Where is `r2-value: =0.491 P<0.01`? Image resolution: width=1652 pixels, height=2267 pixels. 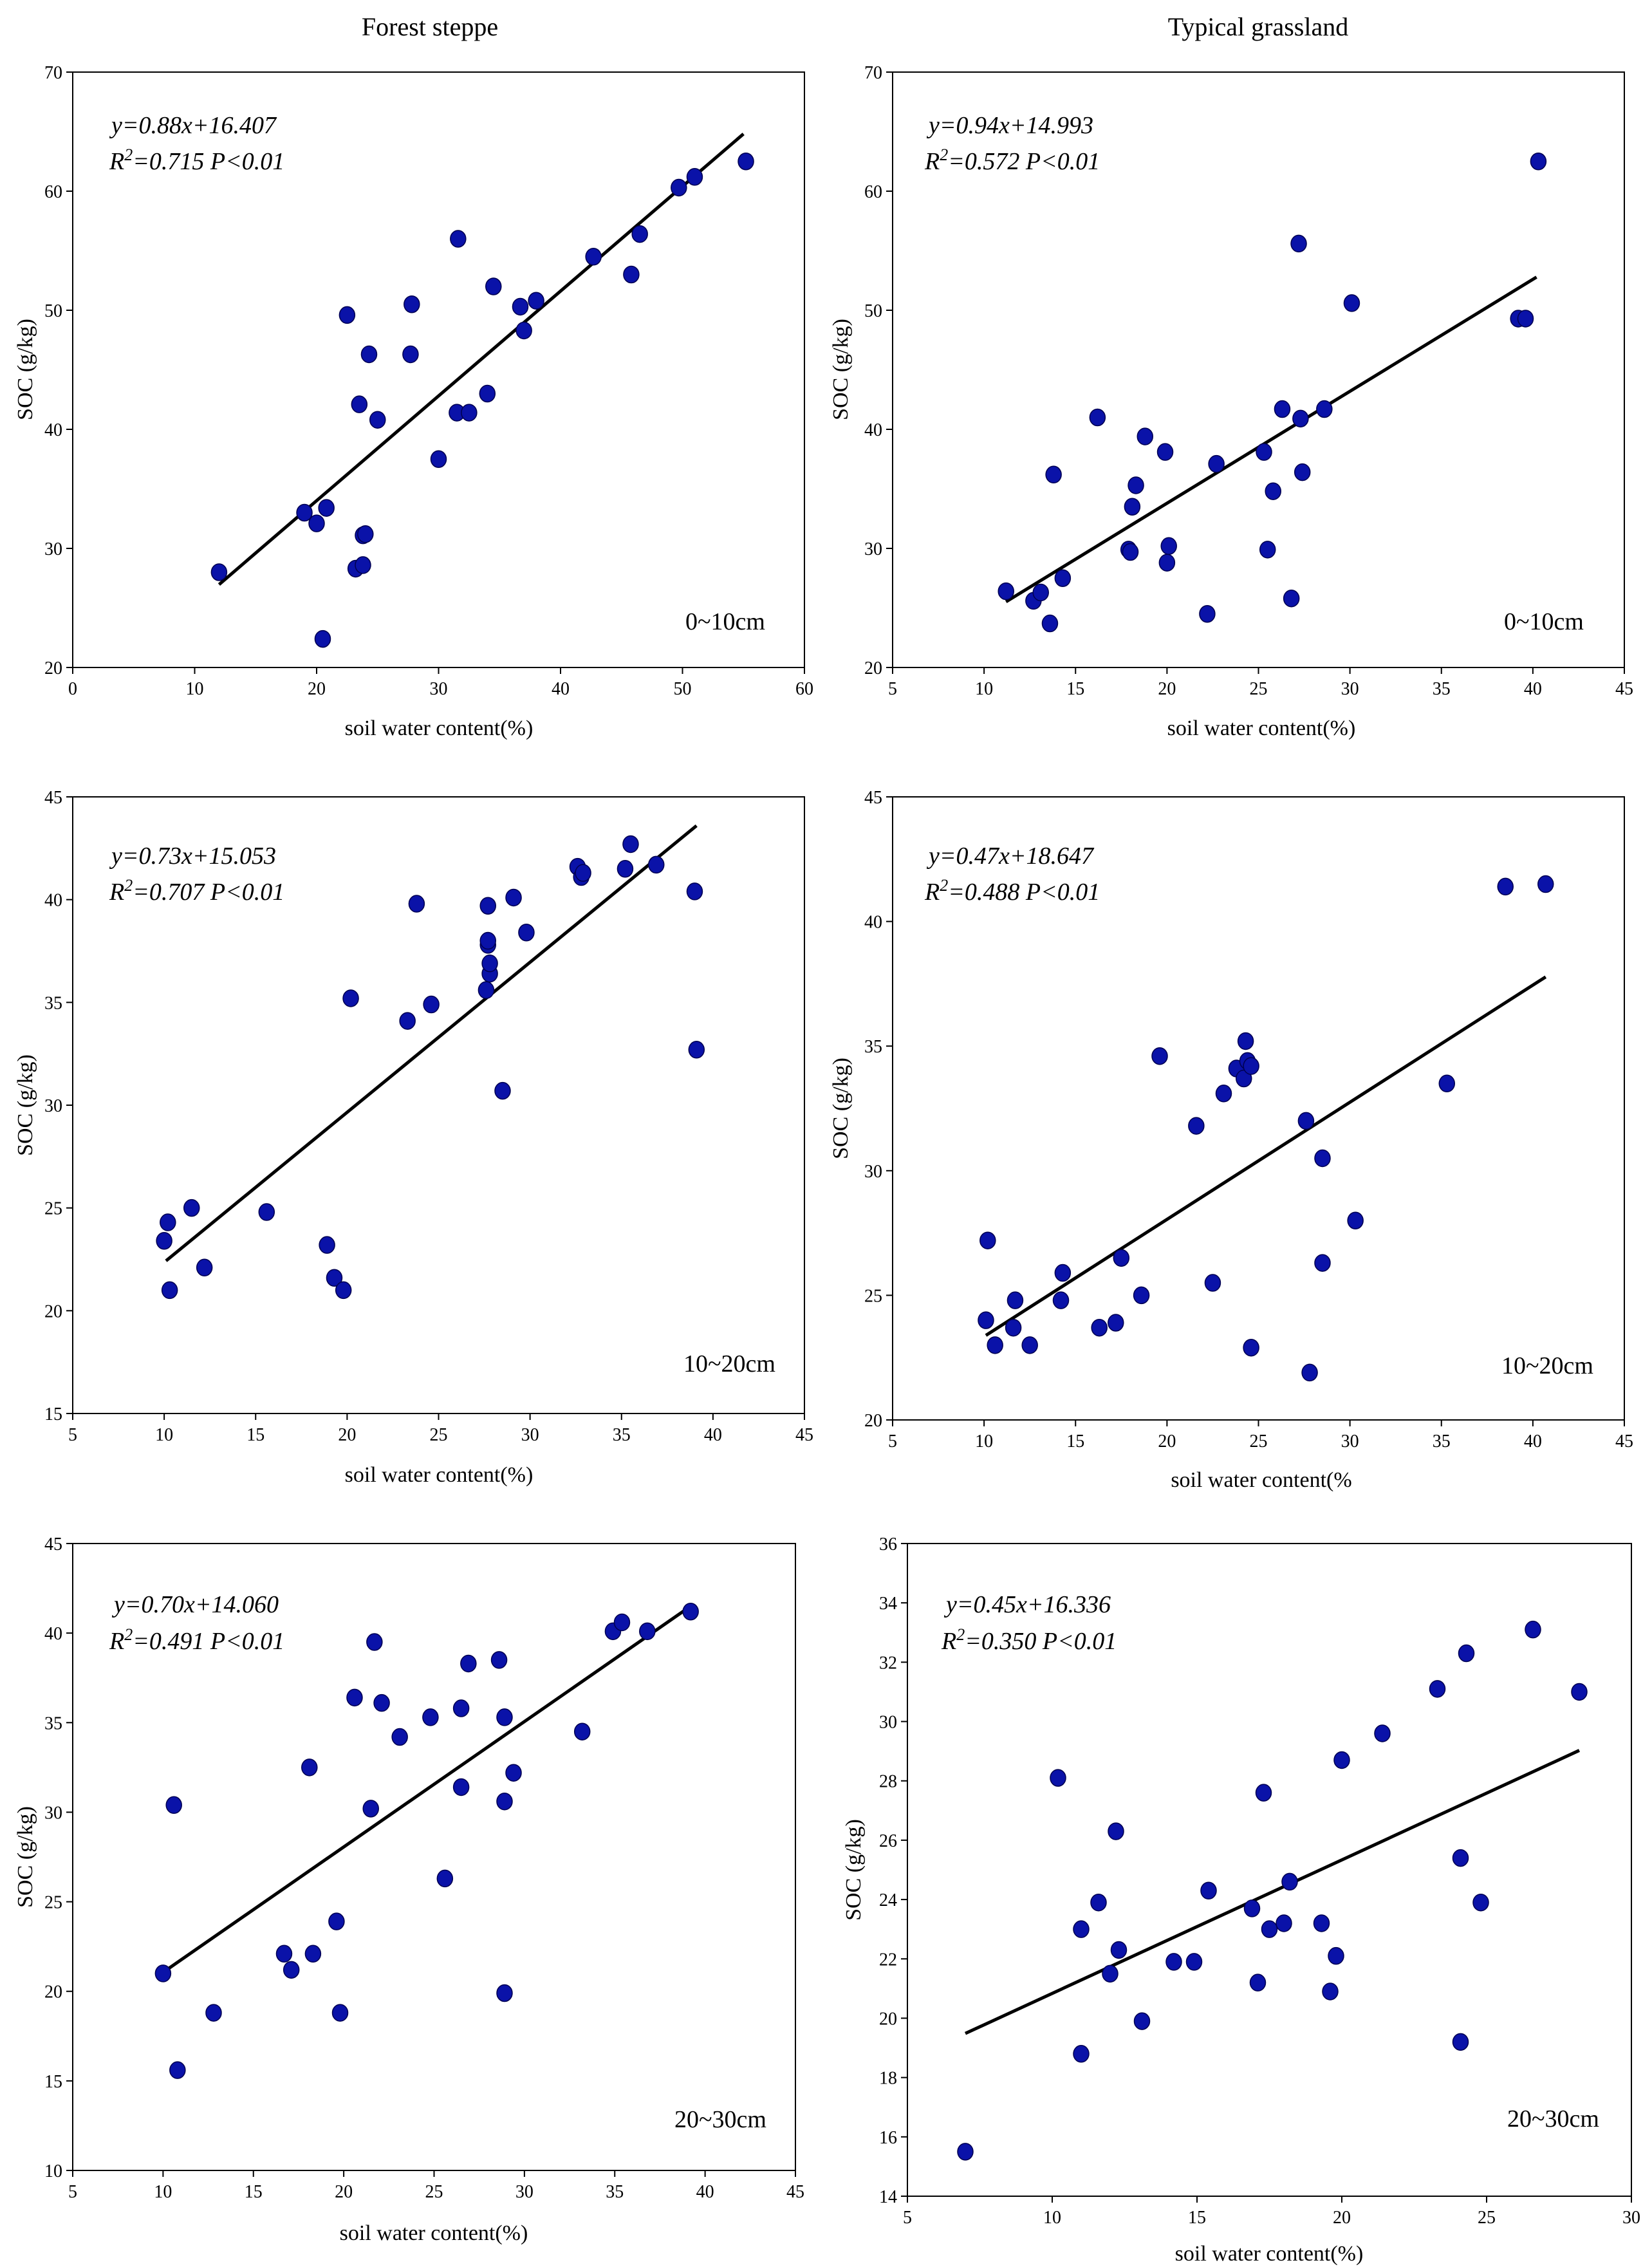 r2-value: =0.491 P<0.01 is located at coordinates (209, 1642).